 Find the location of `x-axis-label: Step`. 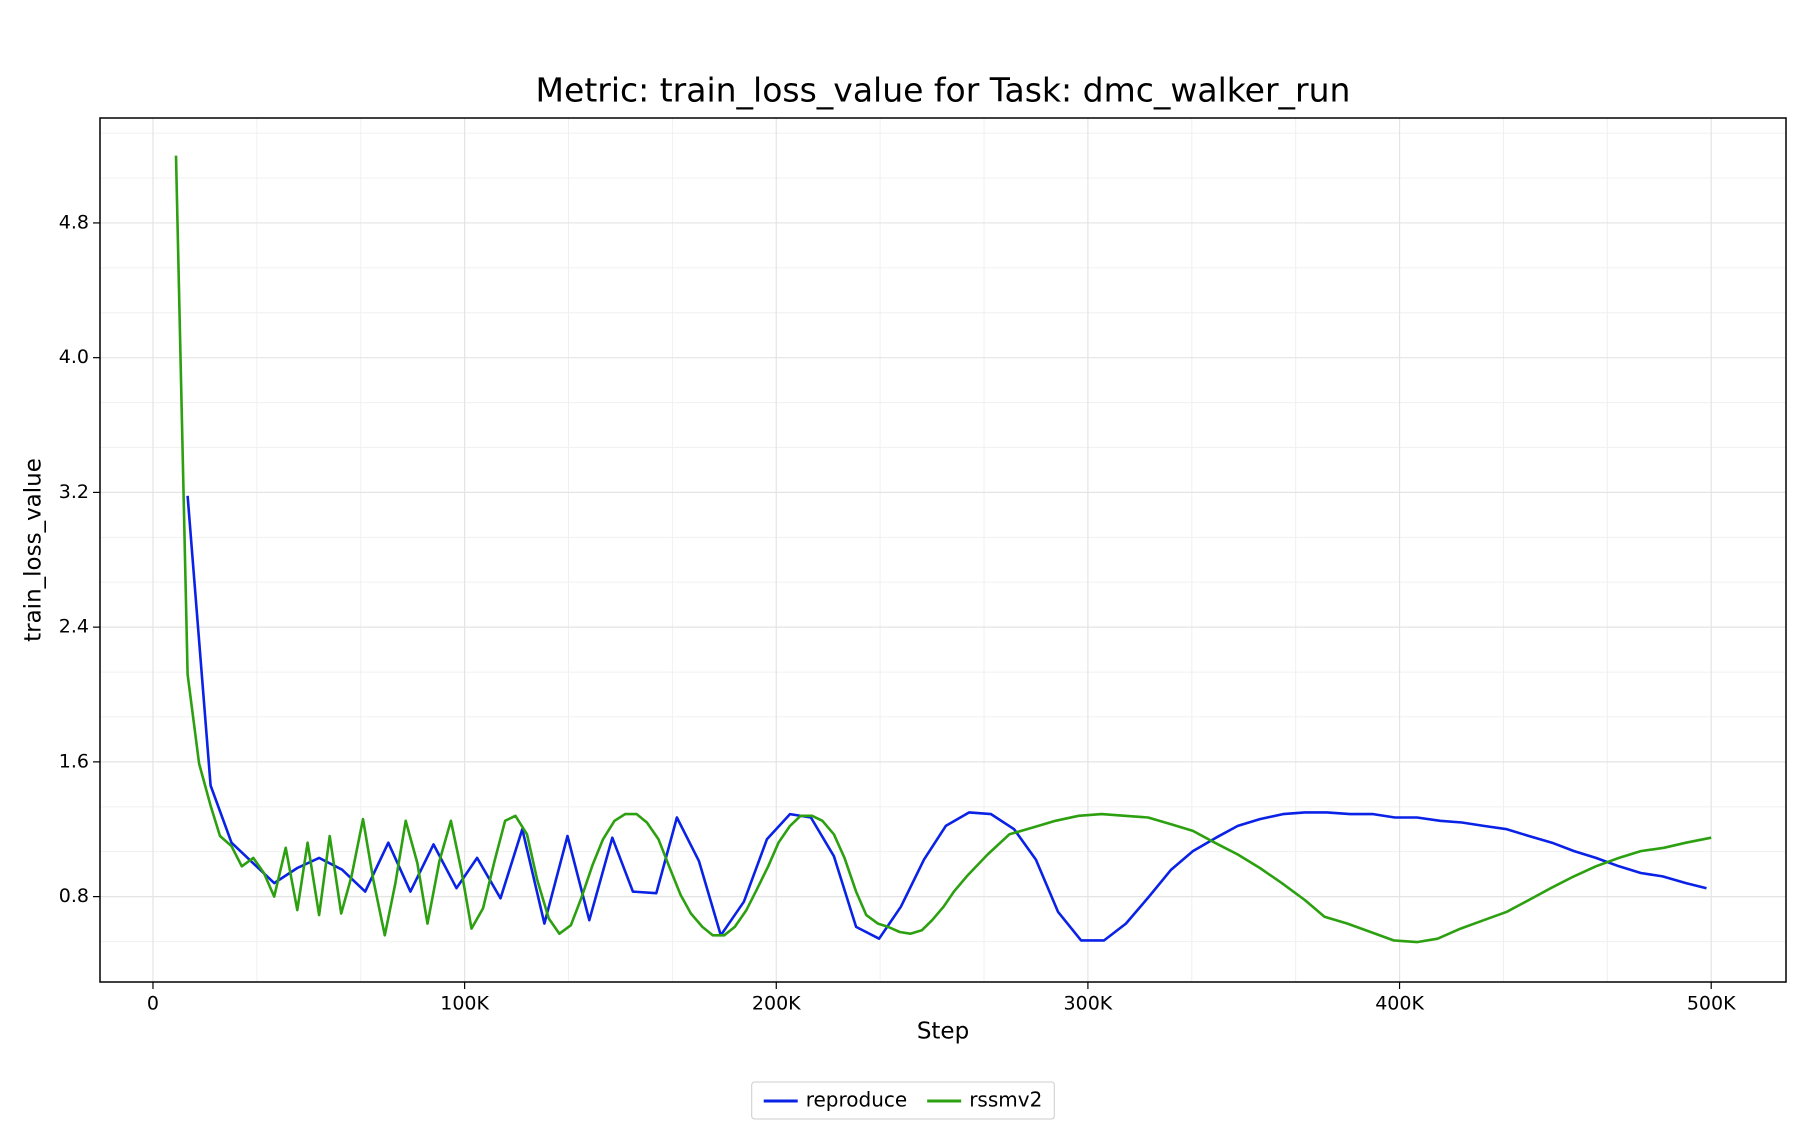

x-axis-label: Step is located at coordinates (943, 1032).